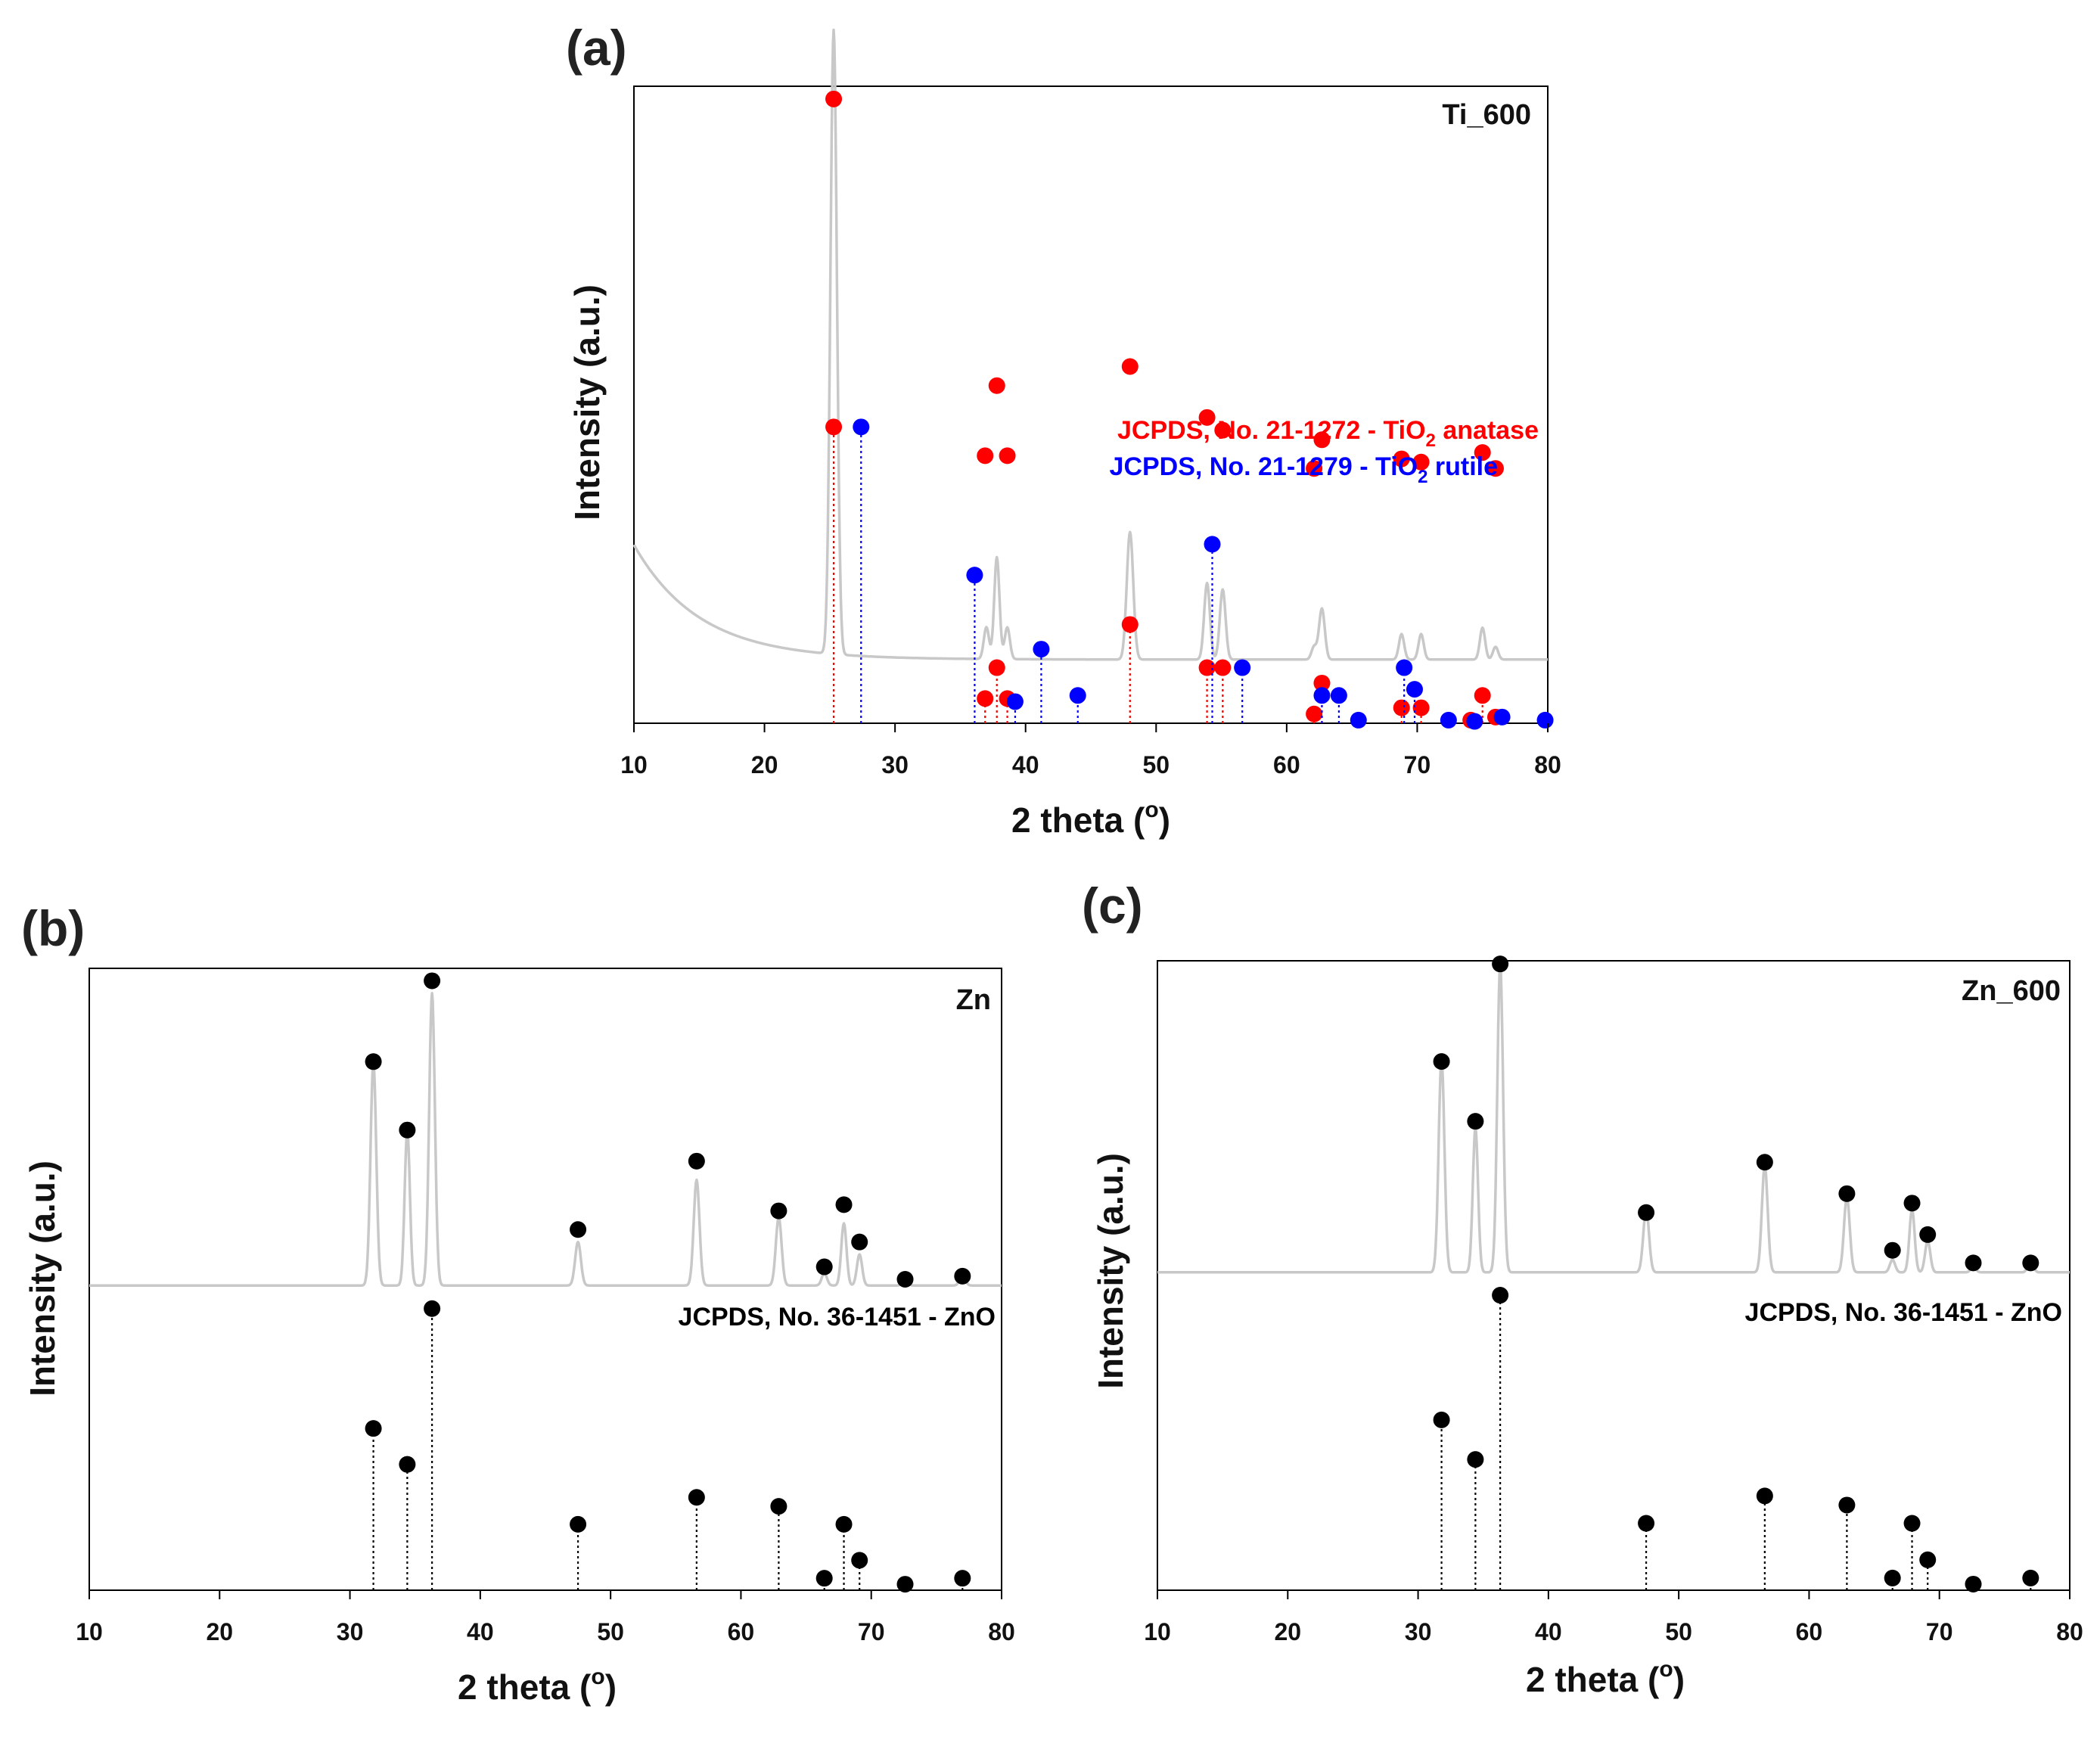  I want to click on reference-label-text: JCPDS, No. 21-1279 - TiO, so click(1264, 466).